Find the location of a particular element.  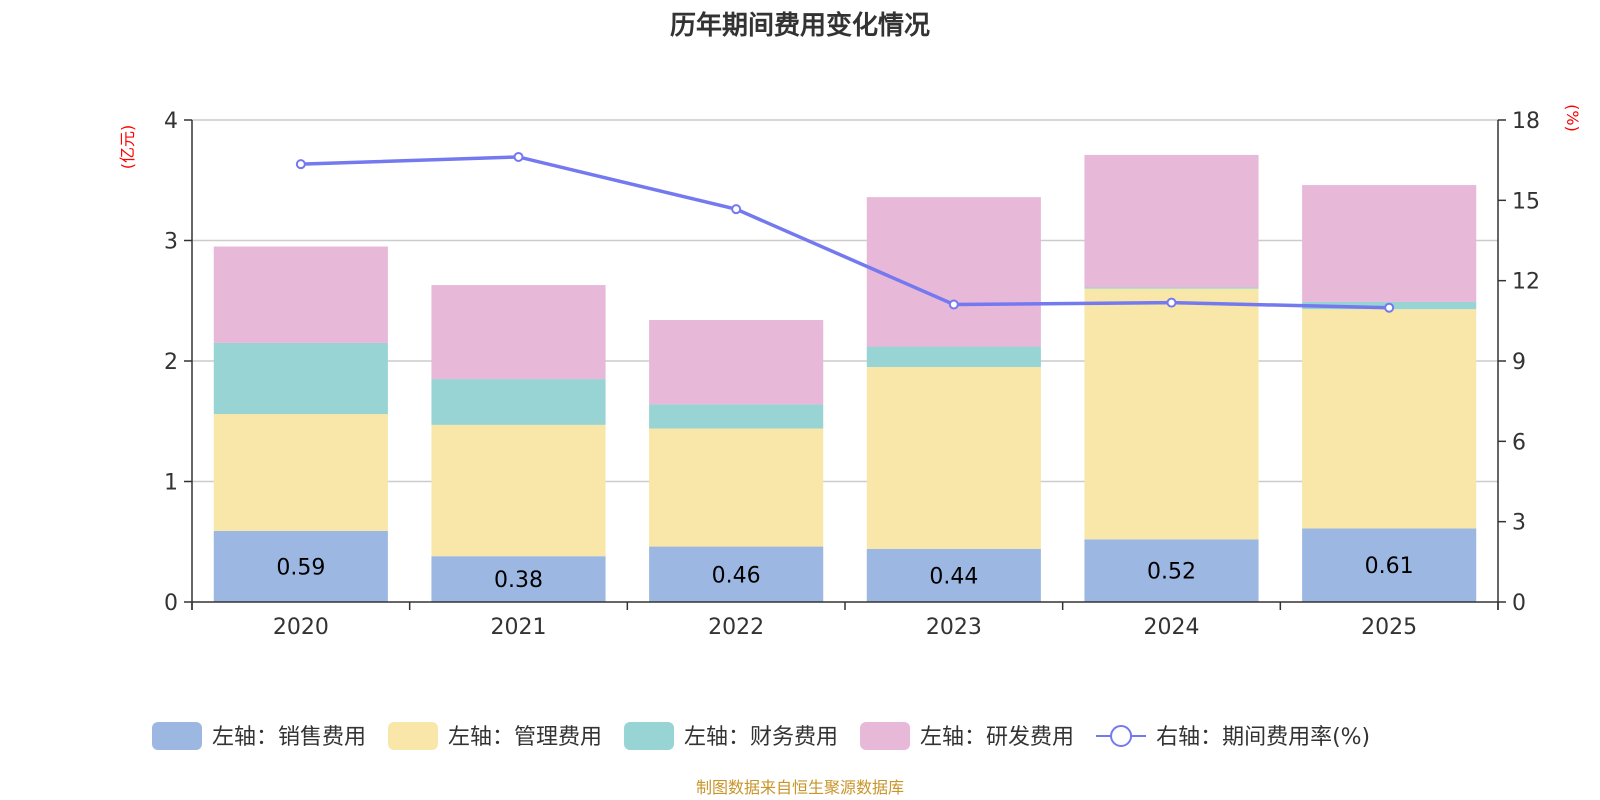

legend-item: 左轴：管理费用 is located at coordinates (495, 736).